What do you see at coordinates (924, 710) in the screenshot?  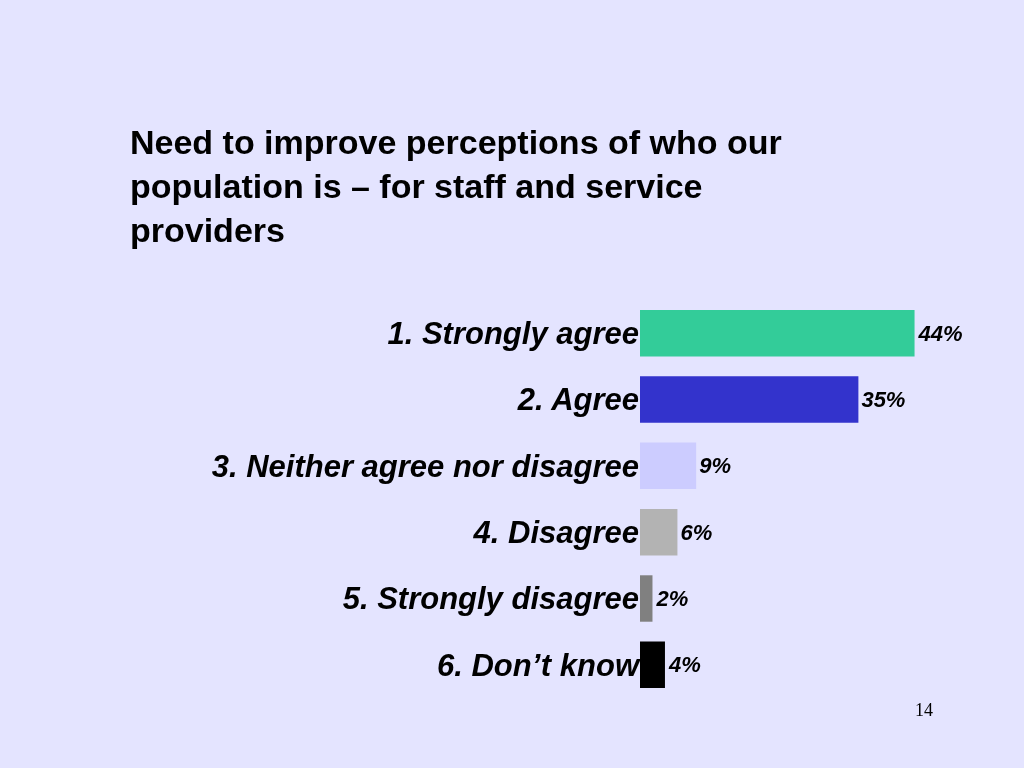 I see `text: 14` at bounding box center [924, 710].